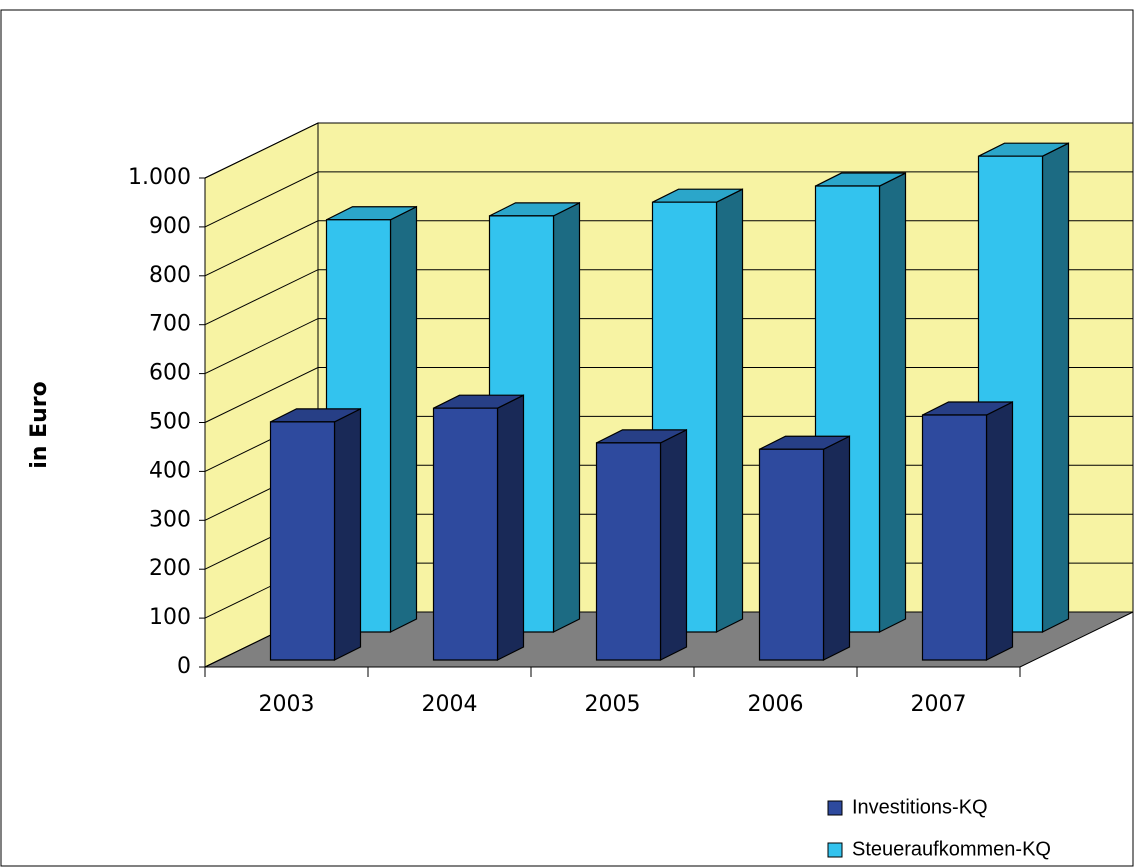 This screenshot has width=1134, height=867. I want to click on y-tick-label: 0, so click(184, 666).